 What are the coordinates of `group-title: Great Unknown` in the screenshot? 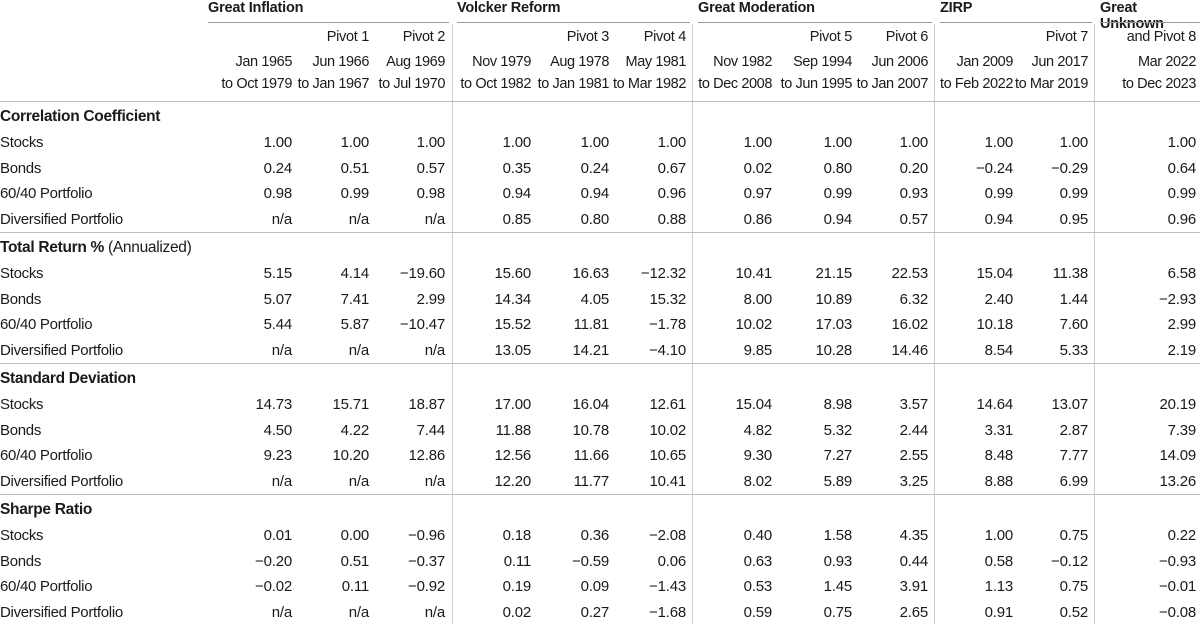 It's located at (1132, 16).